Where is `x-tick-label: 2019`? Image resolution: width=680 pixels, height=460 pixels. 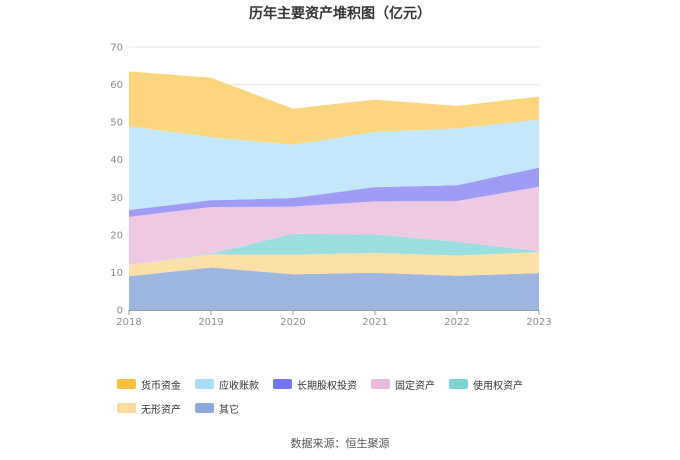
x-tick-label: 2019 is located at coordinates (210, 322).